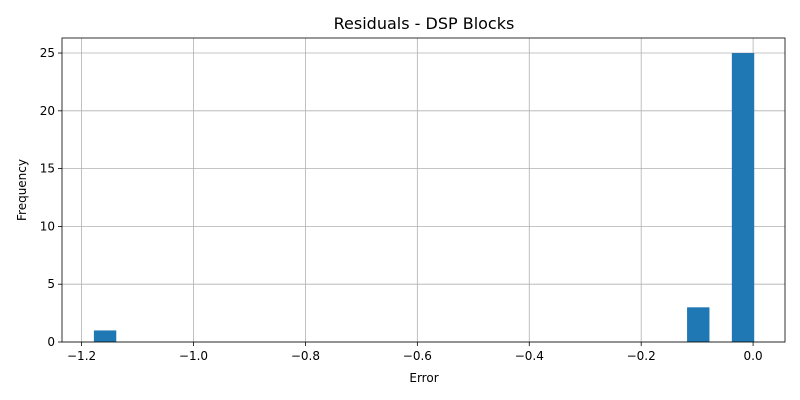  What do you see at coordinates (51, 197) in the screenshot?
I see `y-ticks: 0 5 10 15 20 25` at bounding box center [51, 197].